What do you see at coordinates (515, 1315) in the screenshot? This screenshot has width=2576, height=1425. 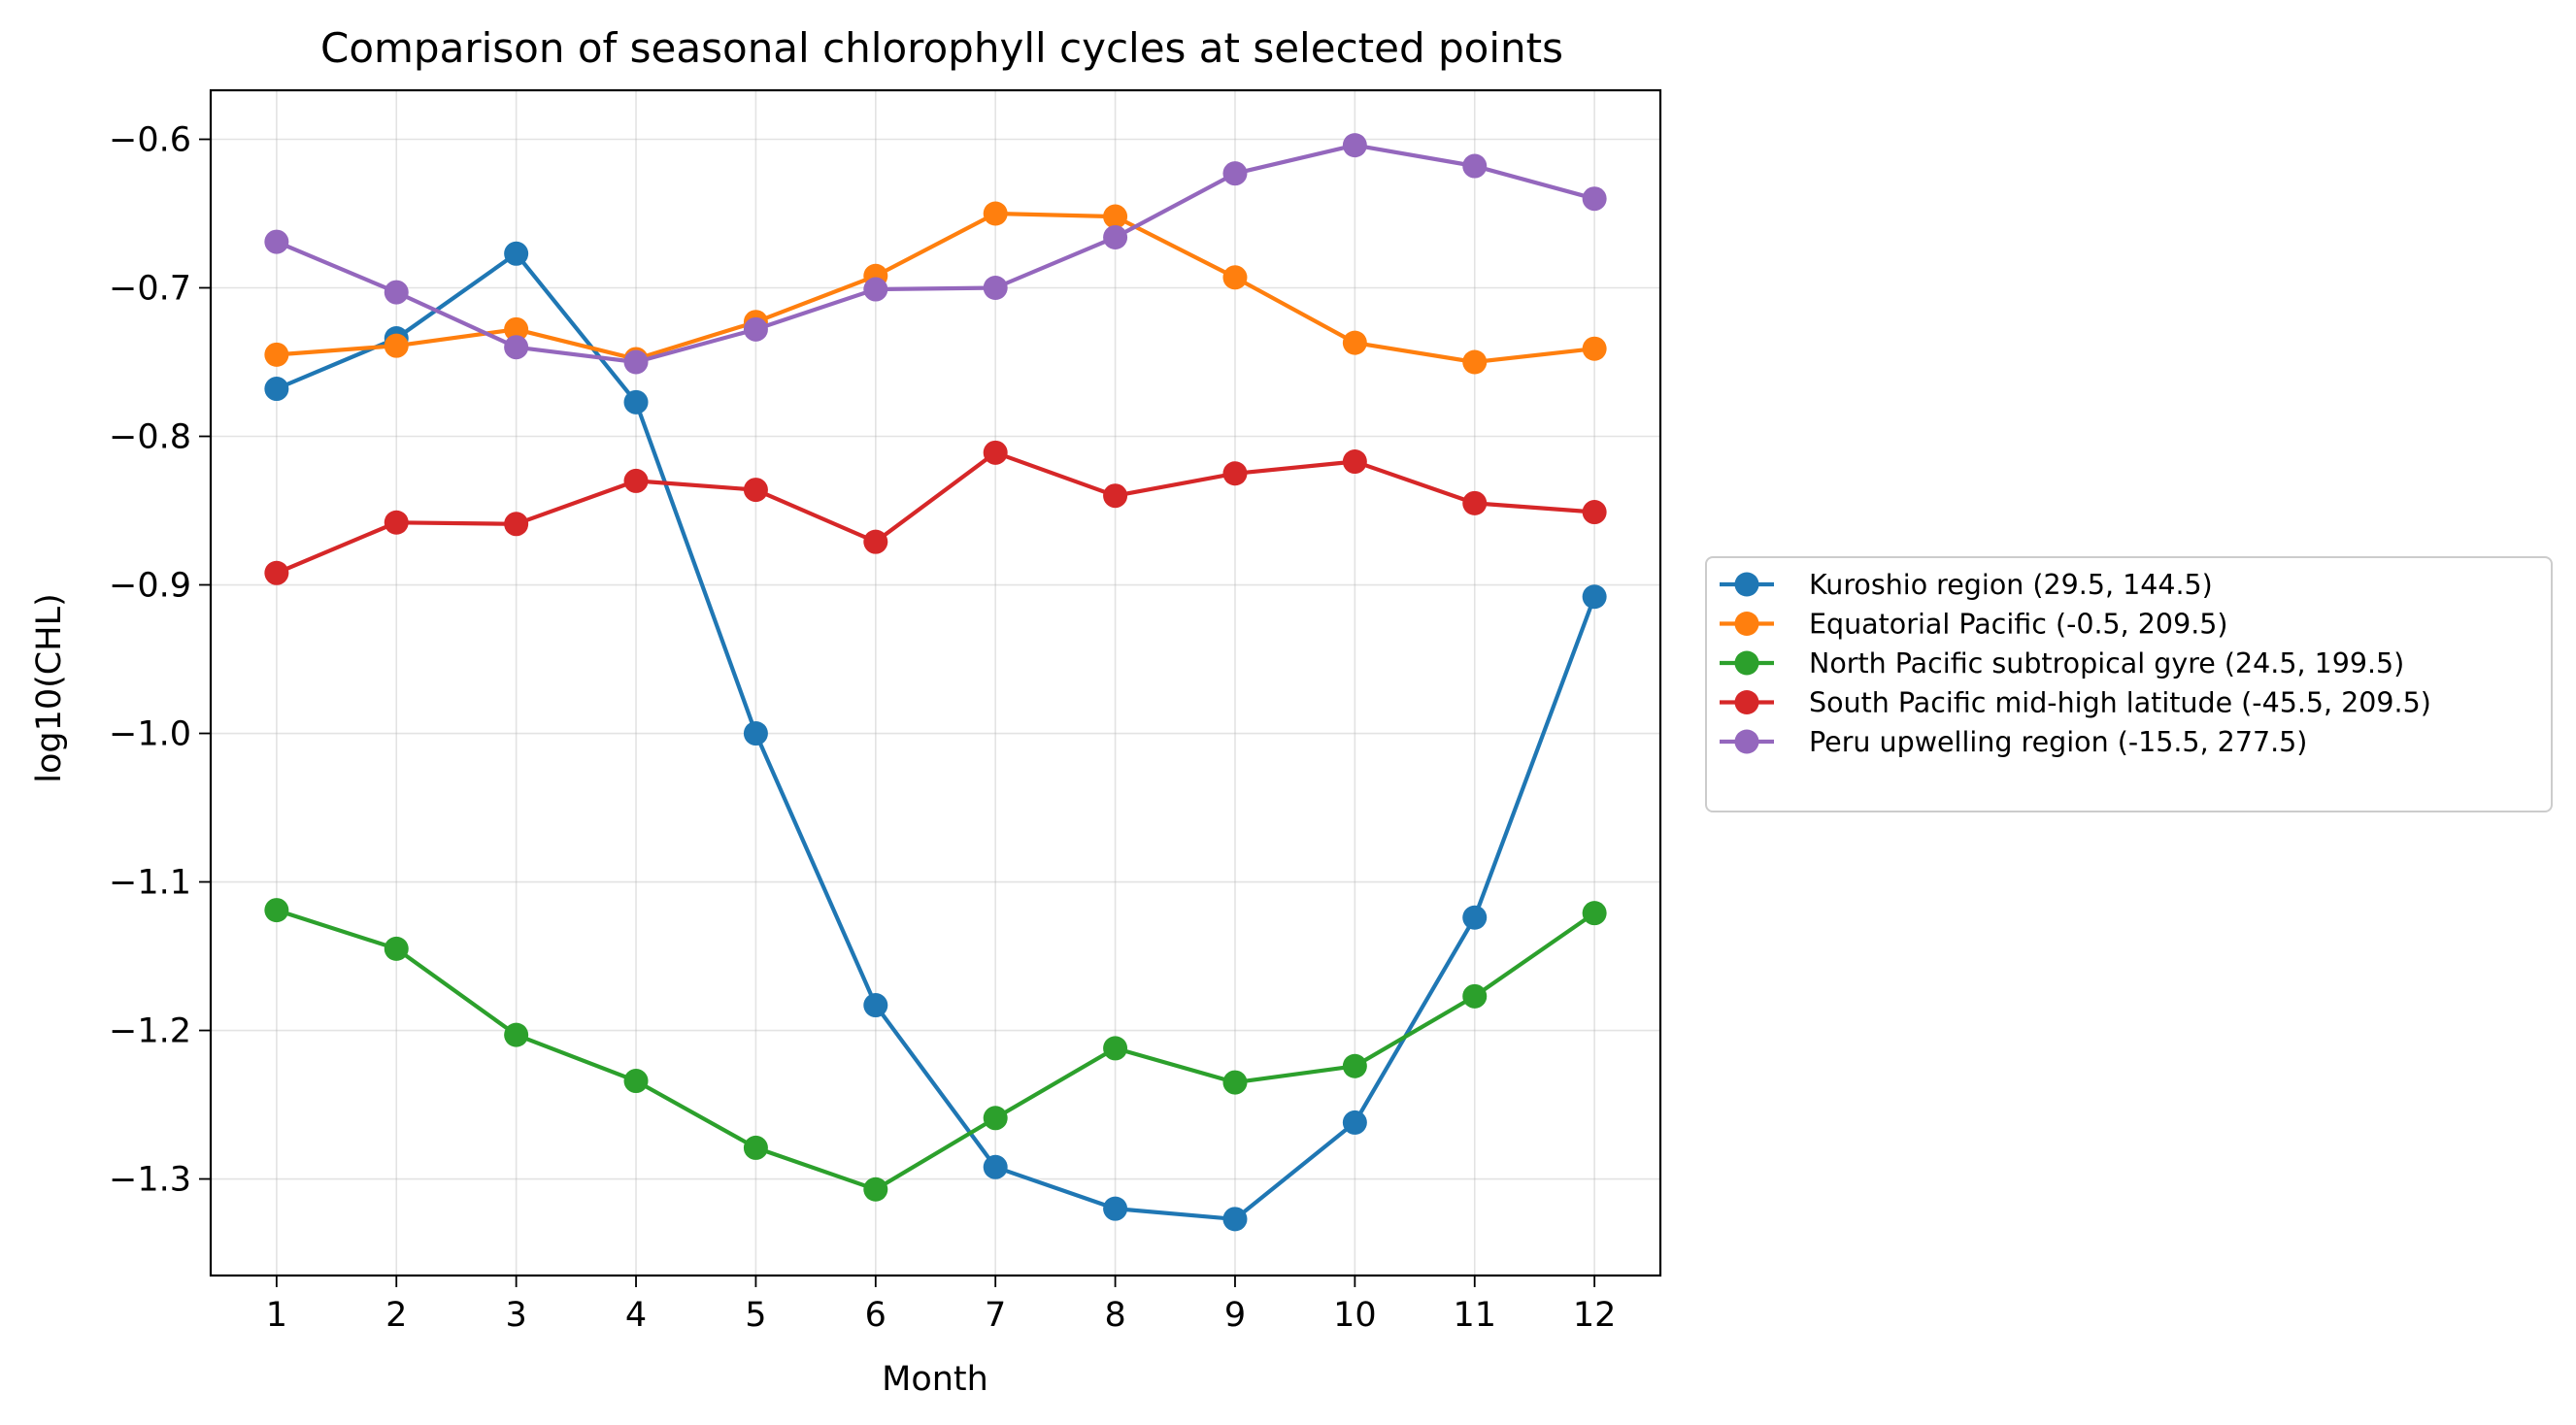 I see `x-tick-label: 3` at bounding box center [515, 1315].